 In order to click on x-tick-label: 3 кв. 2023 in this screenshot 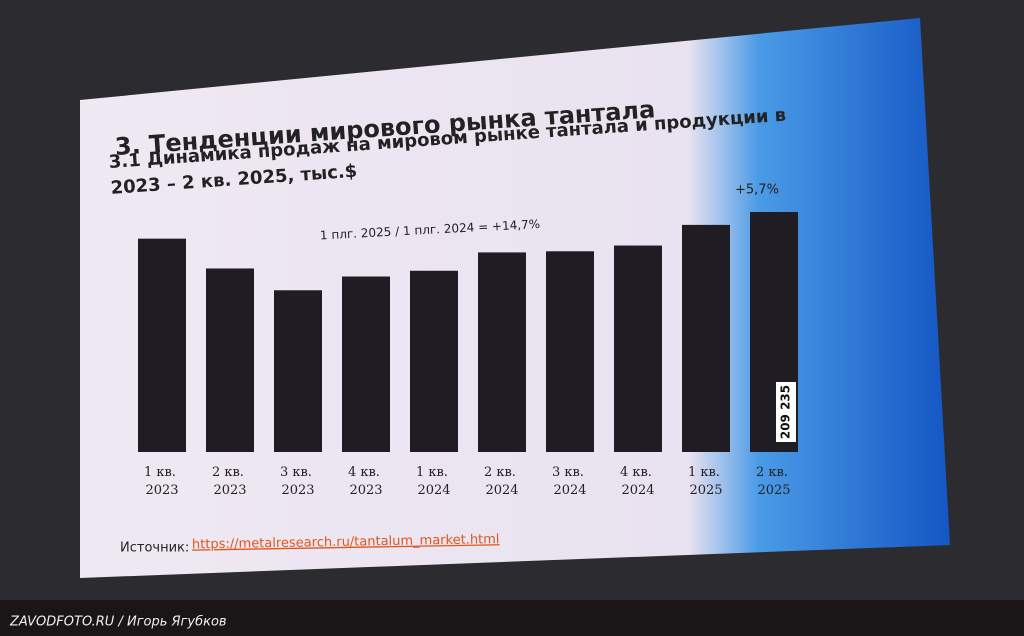, I will do `click(298, 481)`.